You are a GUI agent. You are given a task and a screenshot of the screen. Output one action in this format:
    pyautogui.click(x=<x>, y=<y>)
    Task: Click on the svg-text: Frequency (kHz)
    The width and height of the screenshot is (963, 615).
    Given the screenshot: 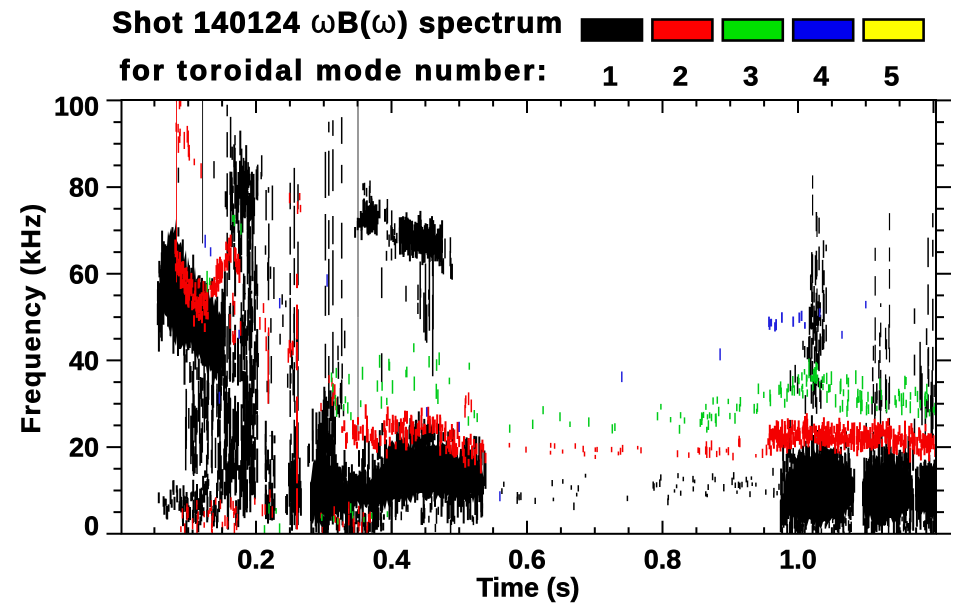 What is the action you would take?
    pyautogui.click(x=31, y=317)
    